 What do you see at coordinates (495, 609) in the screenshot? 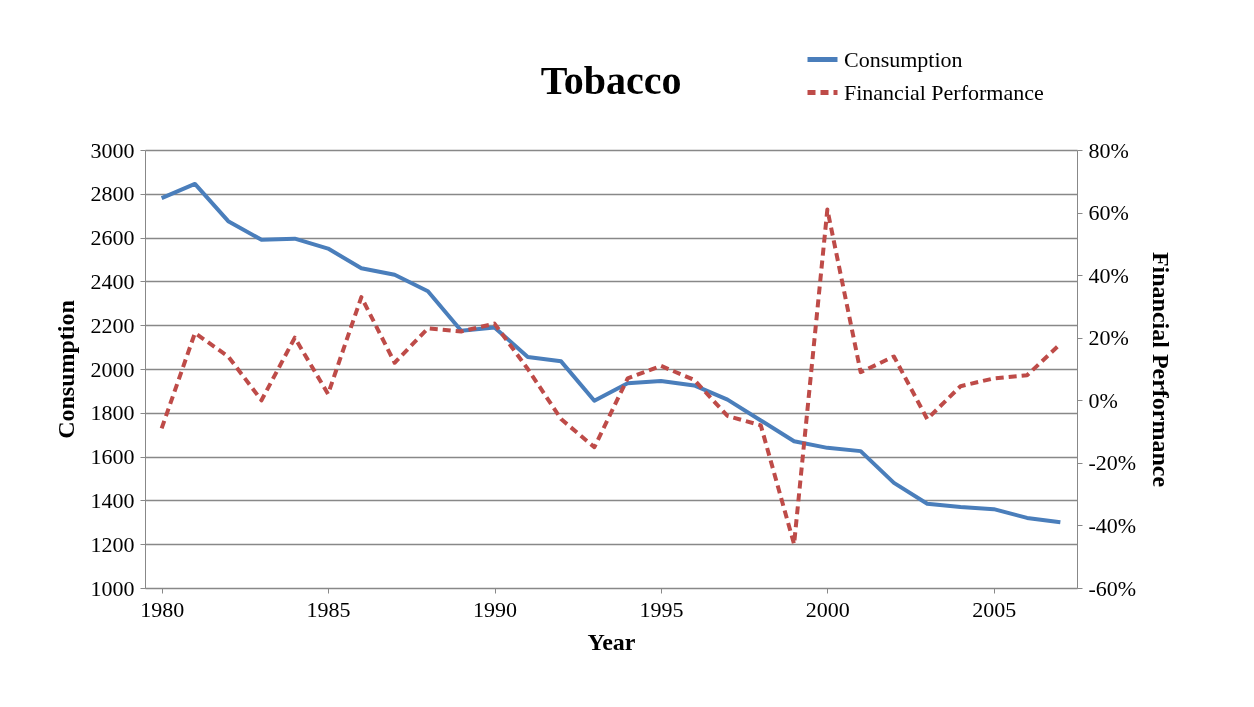
I see `x-tick-label: 1990` at bounding box center [495, 609].